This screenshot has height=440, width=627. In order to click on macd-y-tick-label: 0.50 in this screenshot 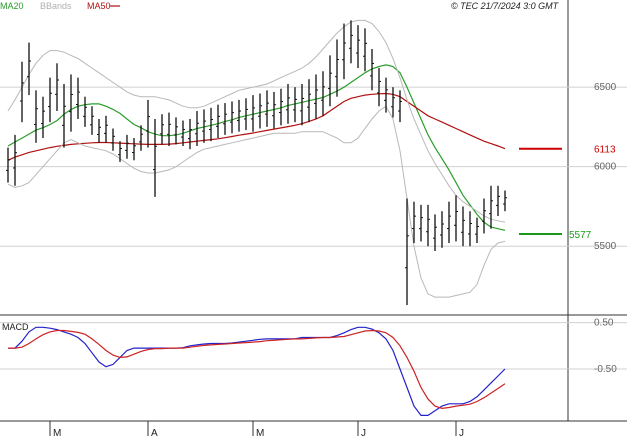, I will do `click(604, 323)`.